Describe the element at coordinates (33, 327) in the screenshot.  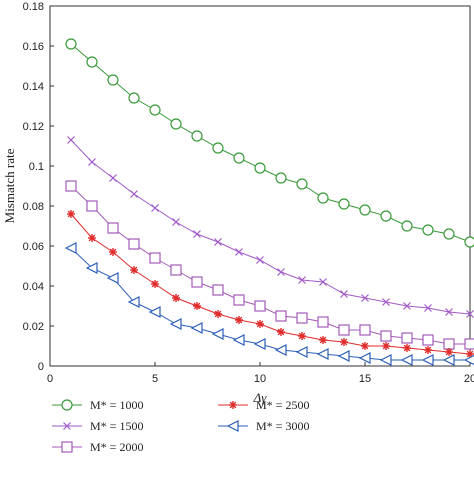
I see `y-tick-label: 0.02` at that location.